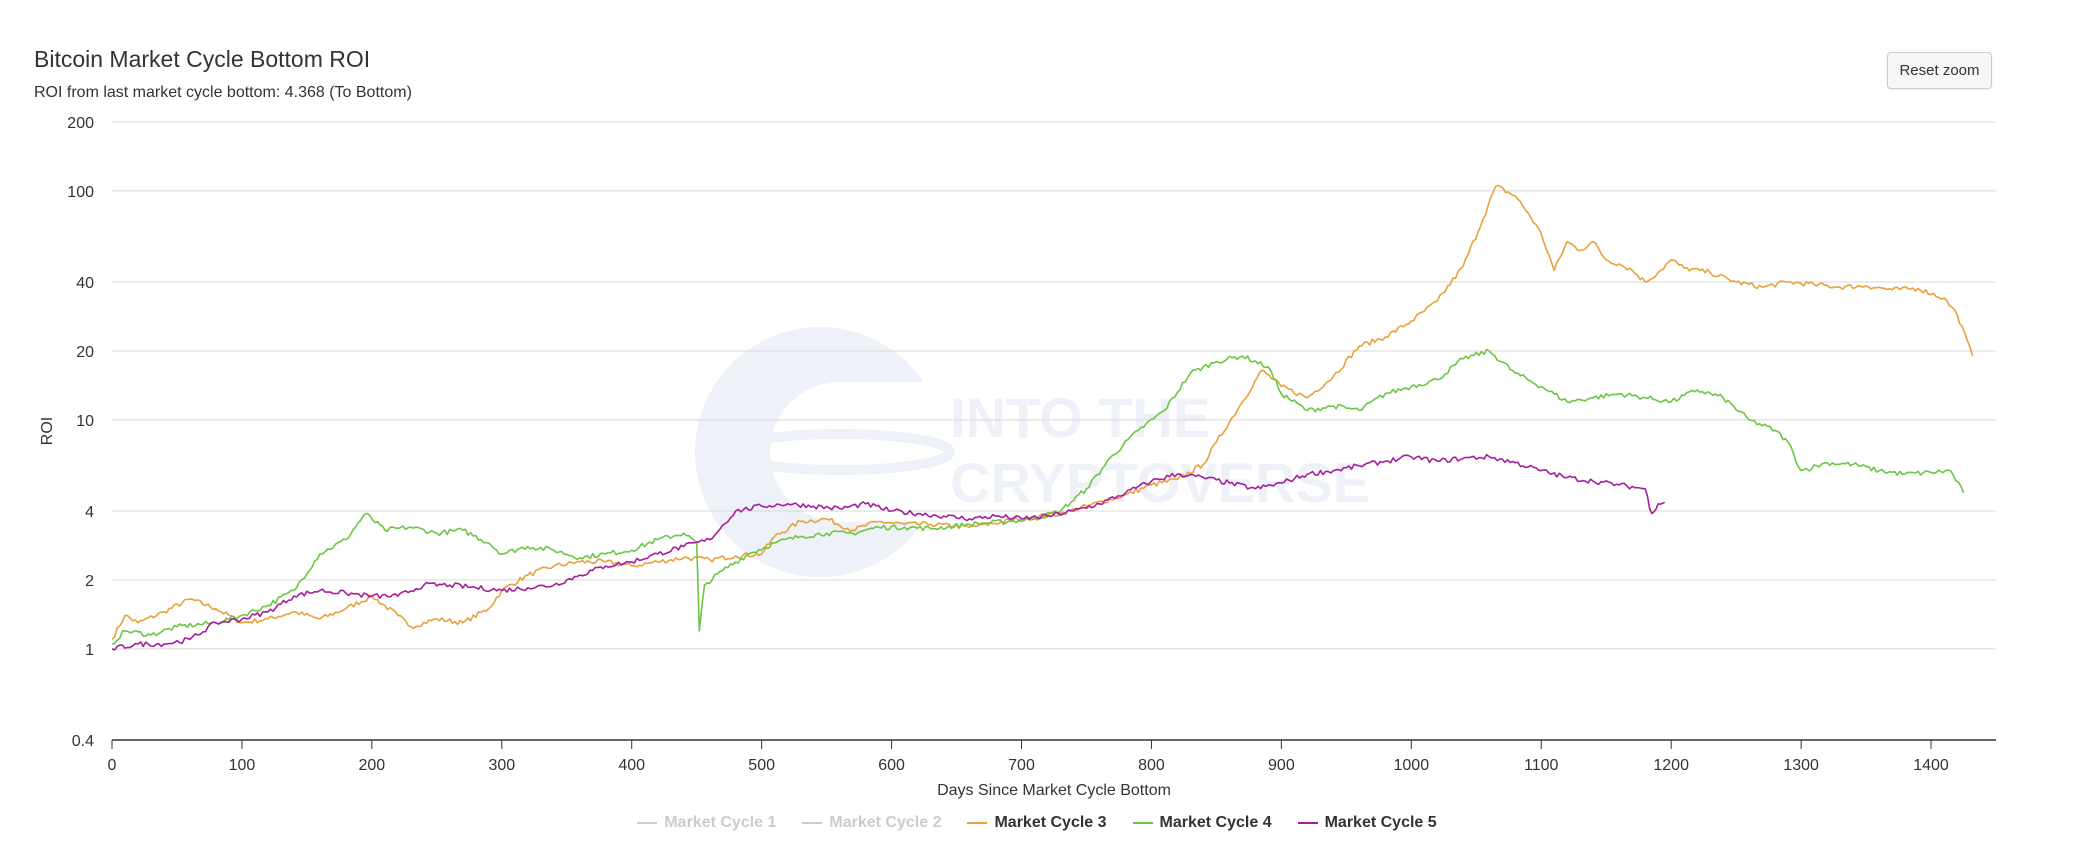 Image resolution: width=2074 pixels, height=848 pixels. What do you see at coordinates (1054, 790) in the screenshot?
I see `x-axis-title: Days Since Market Cycle Bottom` at bounding box center [1054, 790].